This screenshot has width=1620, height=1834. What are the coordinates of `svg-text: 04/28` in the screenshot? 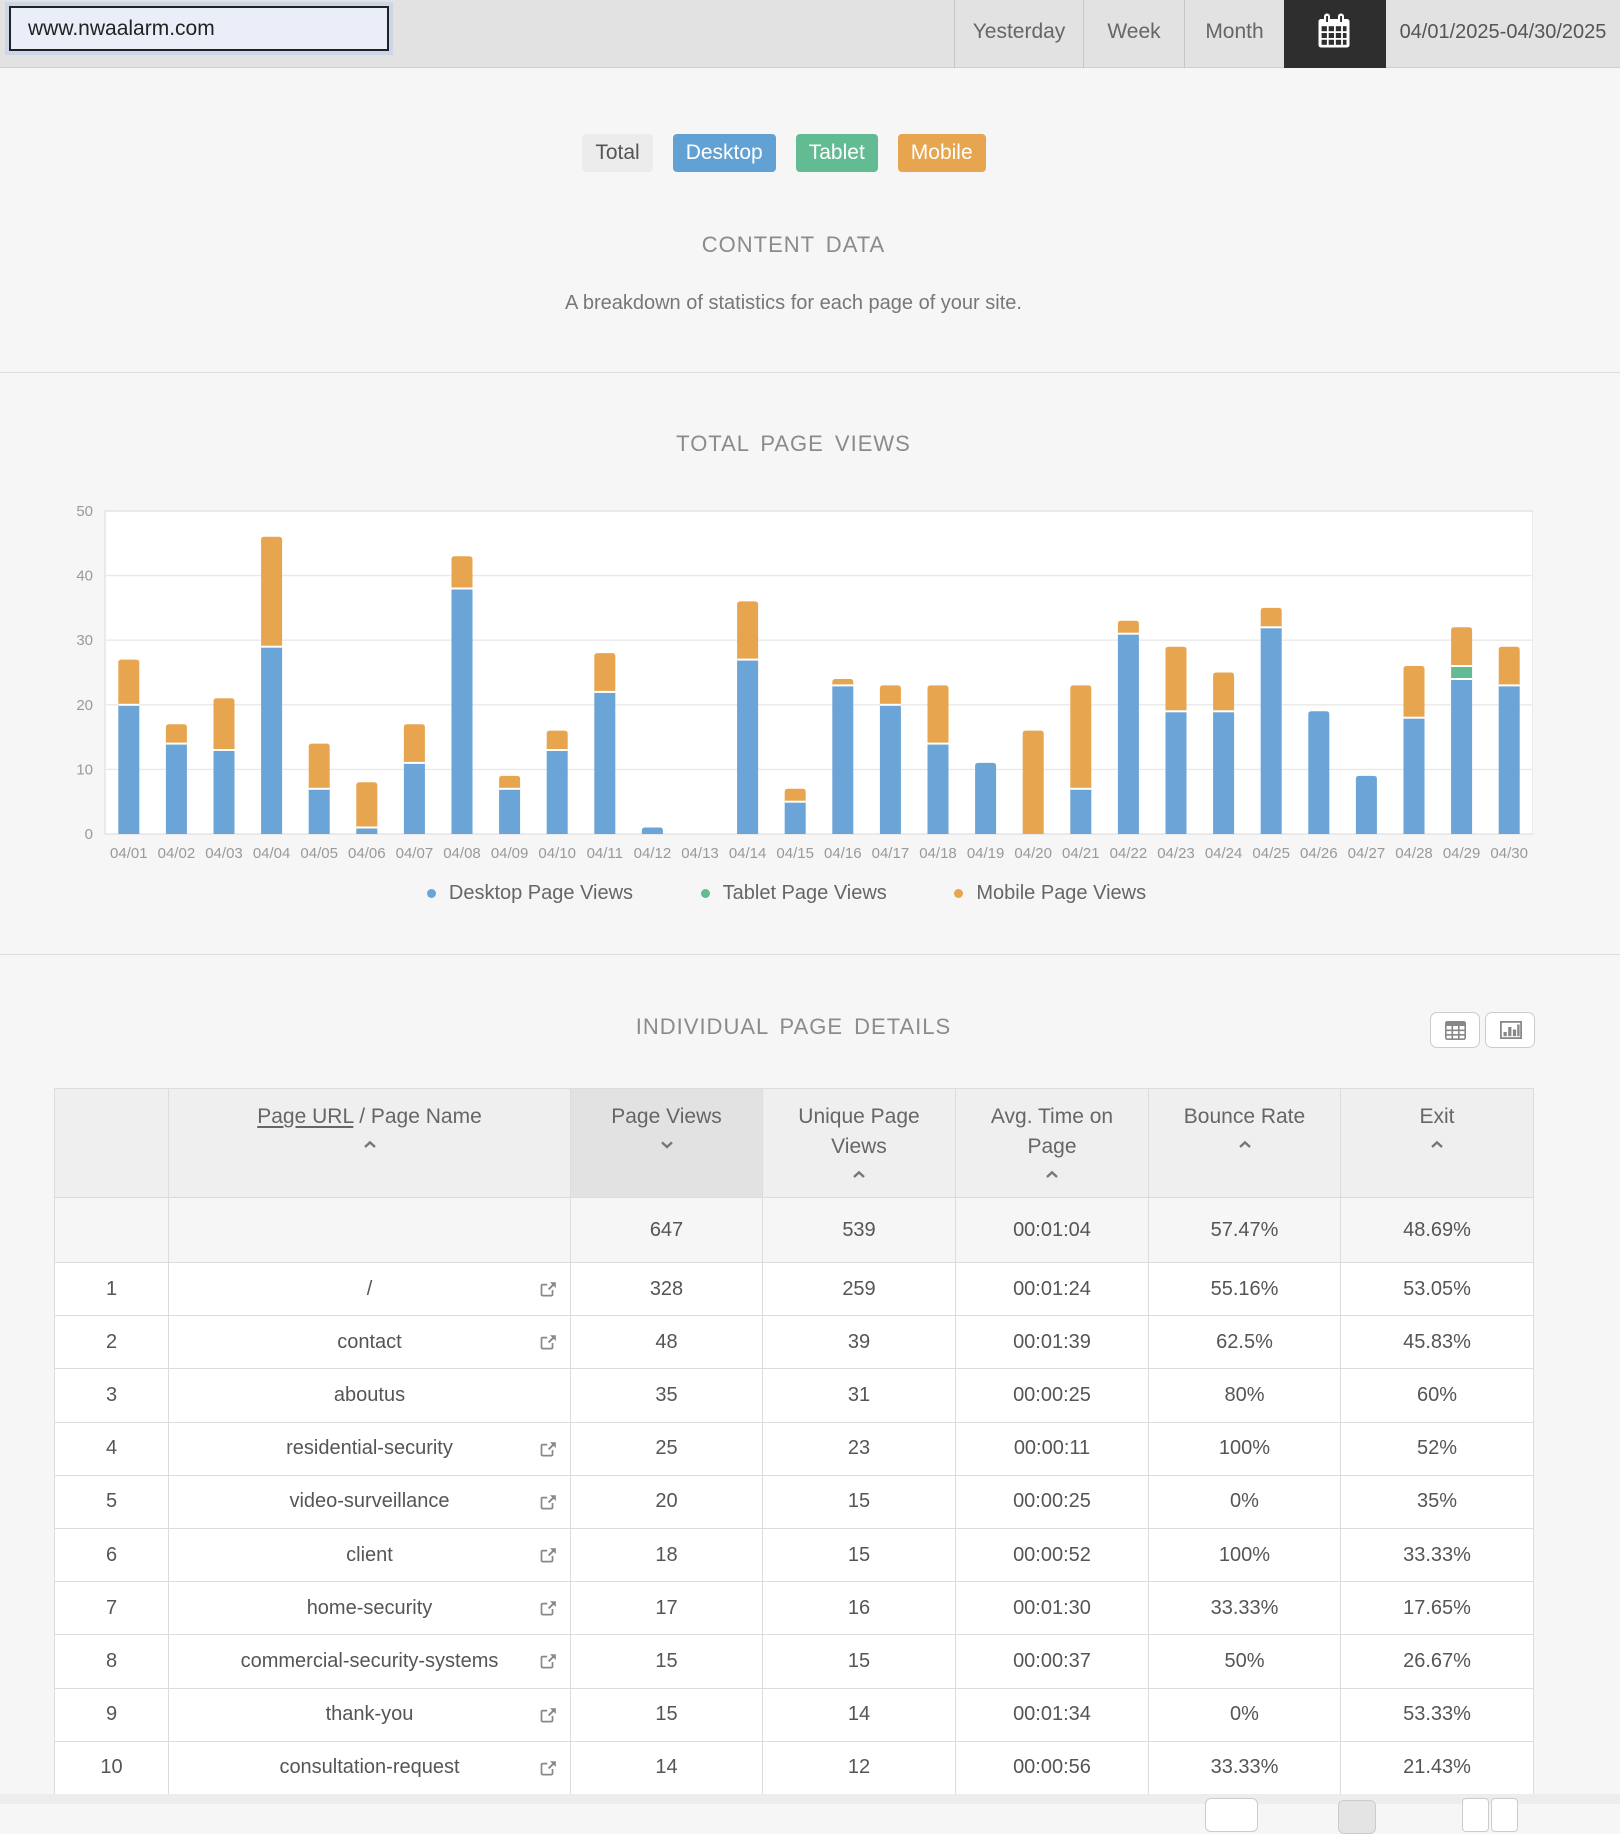 It's located at (1414, 853).